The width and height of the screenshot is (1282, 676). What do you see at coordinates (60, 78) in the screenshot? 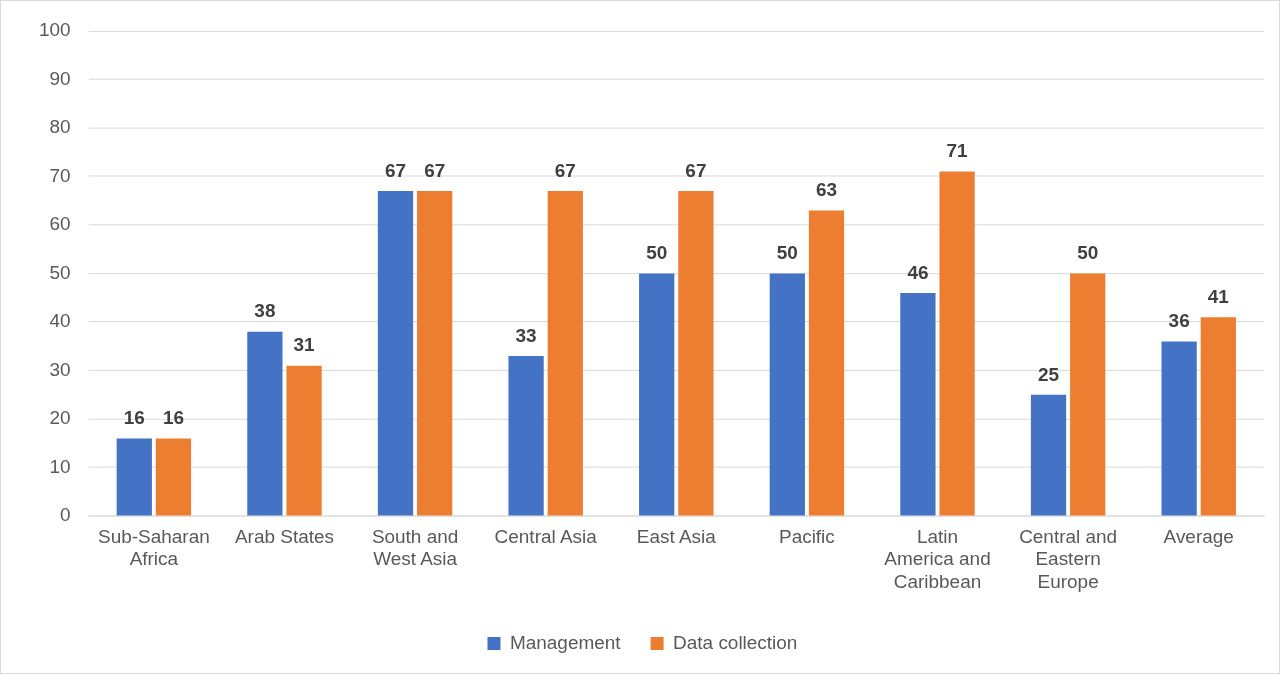
I see `y-tick-label: 90` at bounding box center [60, 78].